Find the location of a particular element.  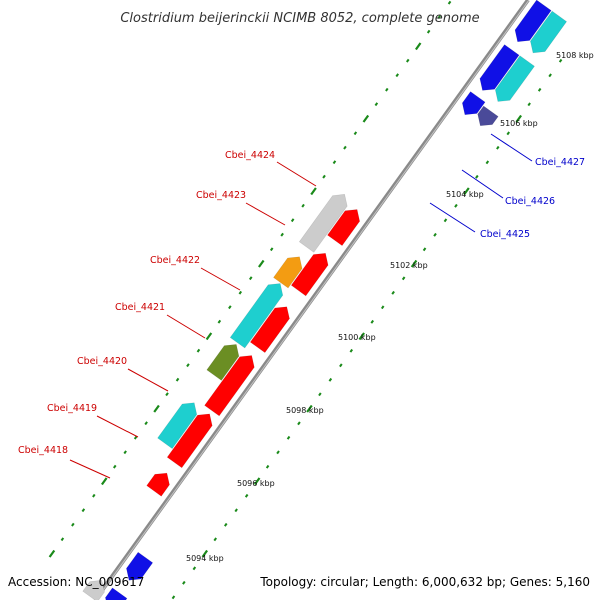

kbp-label-5106: 5106 kbp is located at coordinates (519, 123).